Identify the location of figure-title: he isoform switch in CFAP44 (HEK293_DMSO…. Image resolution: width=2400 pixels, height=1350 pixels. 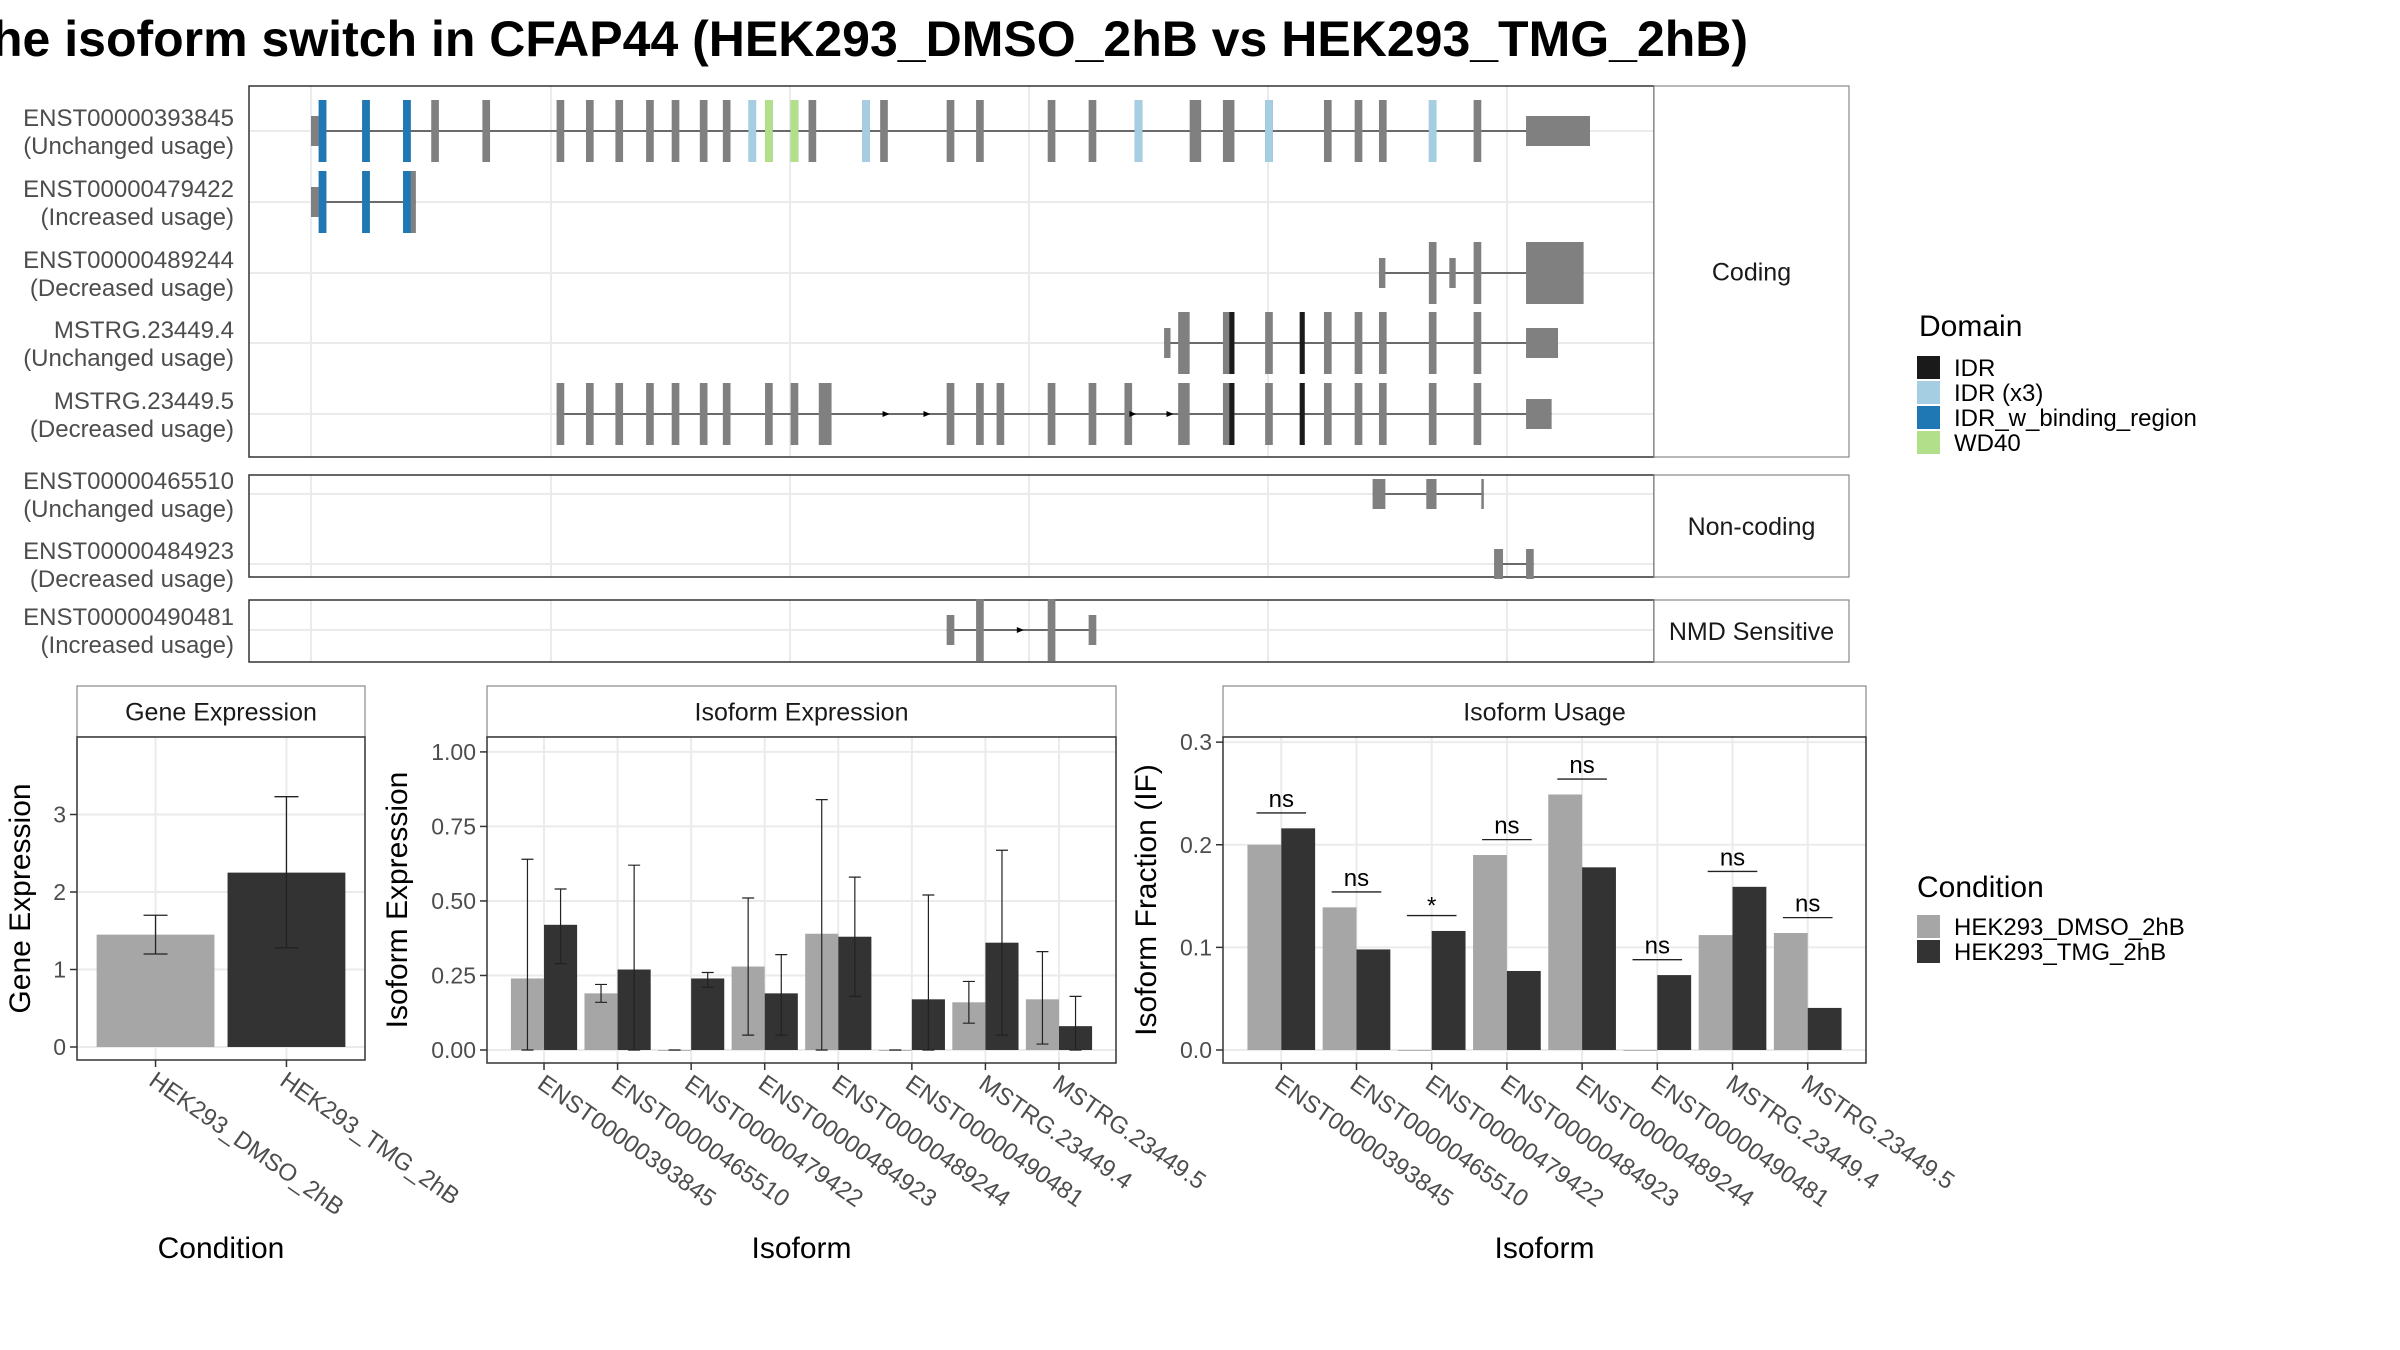
(874, 39).